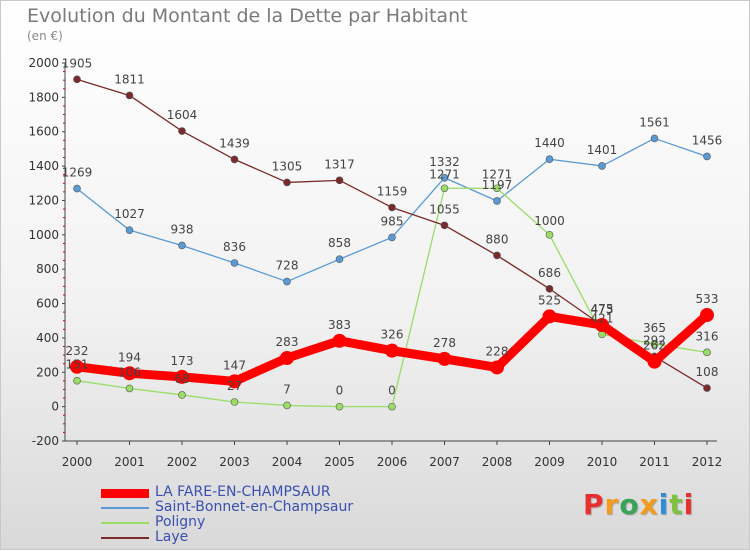  Describe the element at coordinates (654, 462) in the screenshot. I see `x-tick-label-2011: 2011` at that location.